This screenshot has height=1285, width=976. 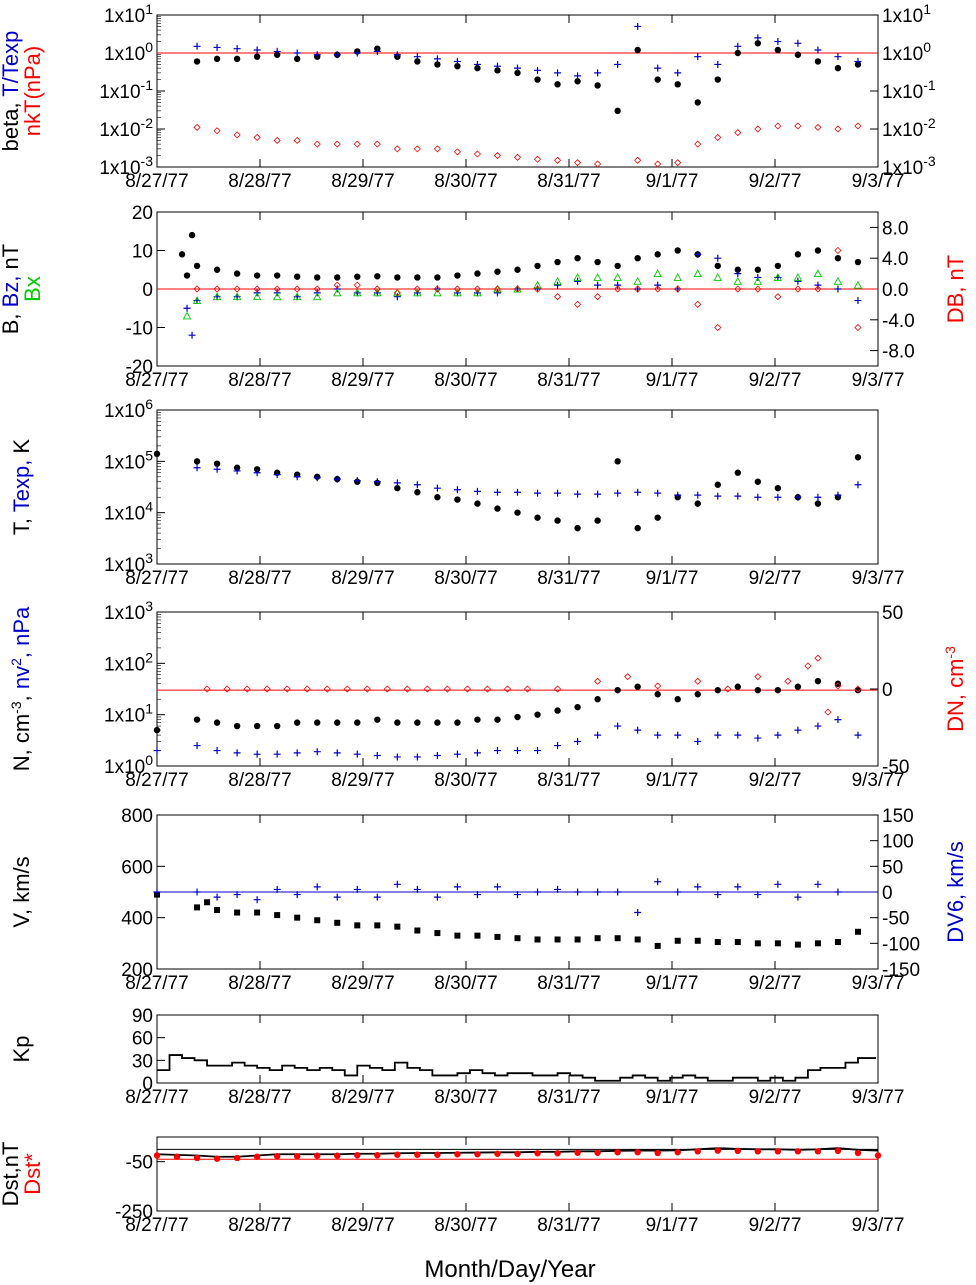 I want to click on right-axis: -150 -100 -50 0 50 100 150, so click(x=895, y=893).